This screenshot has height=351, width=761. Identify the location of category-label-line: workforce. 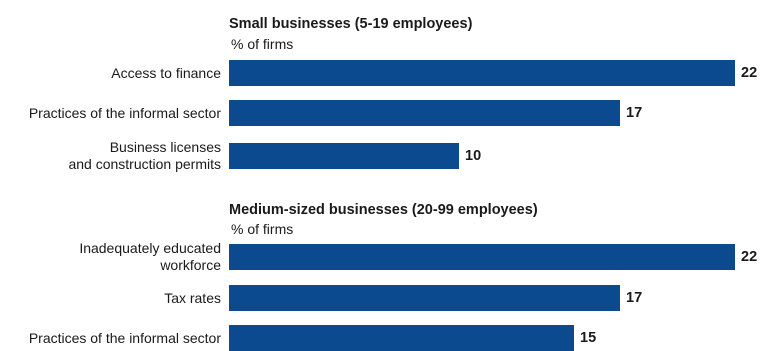
(190, 265).